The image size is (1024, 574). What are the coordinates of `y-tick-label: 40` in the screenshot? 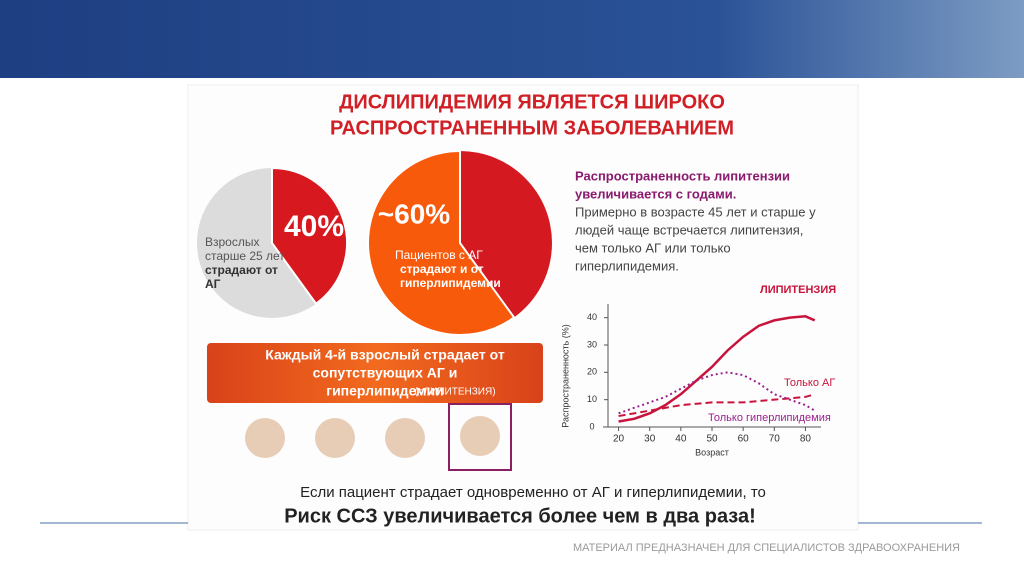 It's located at (592, 317).